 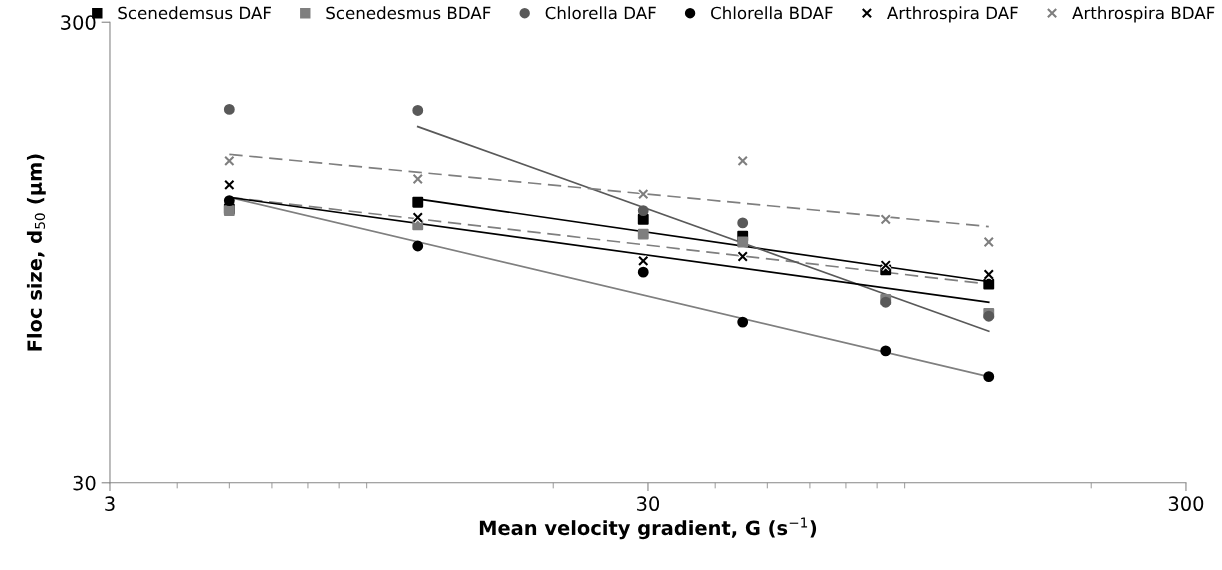 What do you see at coordinates (648, 504) in the screenshot?
I see `x-tick-label: 30` at bounding box center [648, 504].